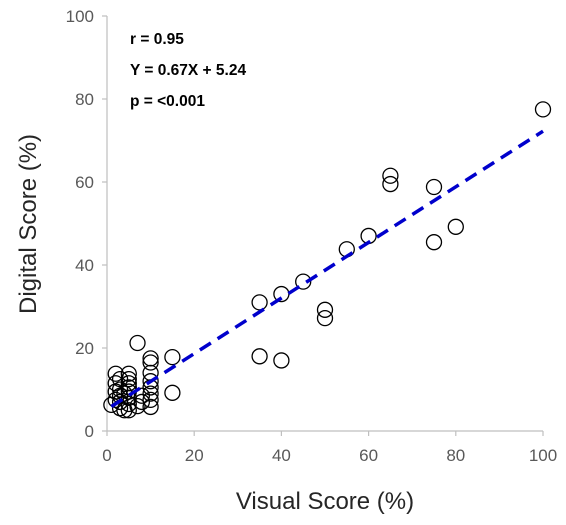 The image size is (566, 525). Describe the element at coordinates (86, 224) in the screenshot. I see `y-axis-ticks: 0 20 40 60 80 100` at that location.